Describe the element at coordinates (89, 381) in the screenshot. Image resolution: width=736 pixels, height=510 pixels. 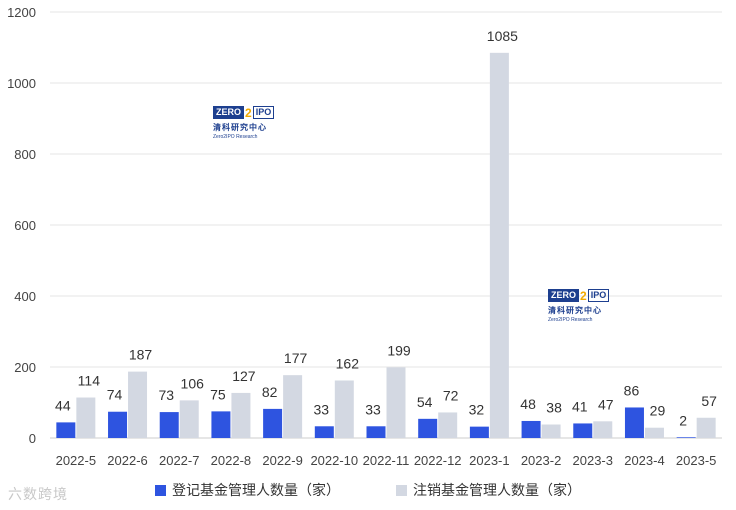
I see `data-label-deregistered: 114` at that location.